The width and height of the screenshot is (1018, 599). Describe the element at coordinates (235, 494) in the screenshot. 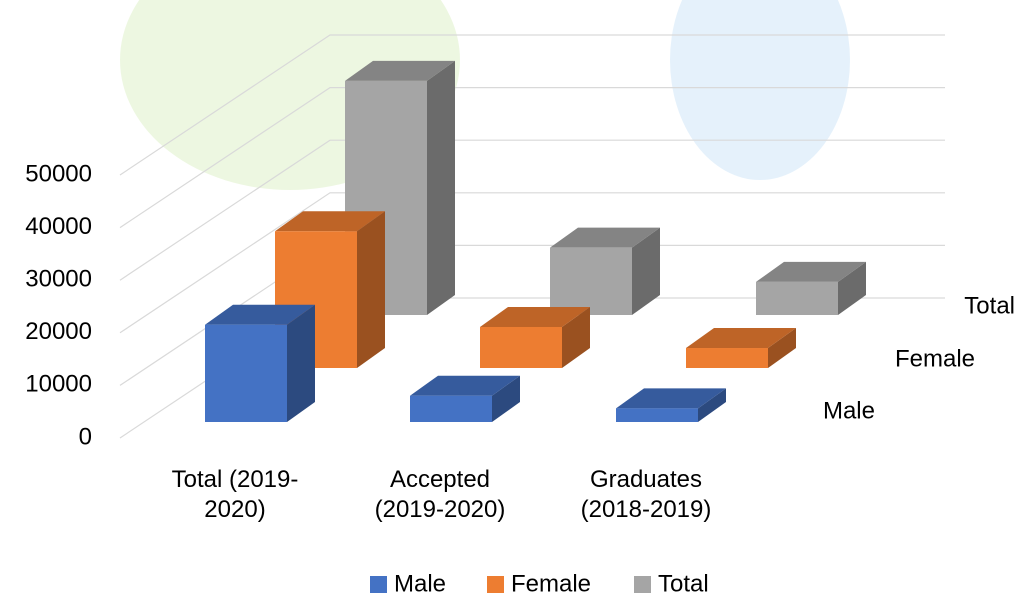

I see `x-tick-label: Total (2019-2020)` at that location.